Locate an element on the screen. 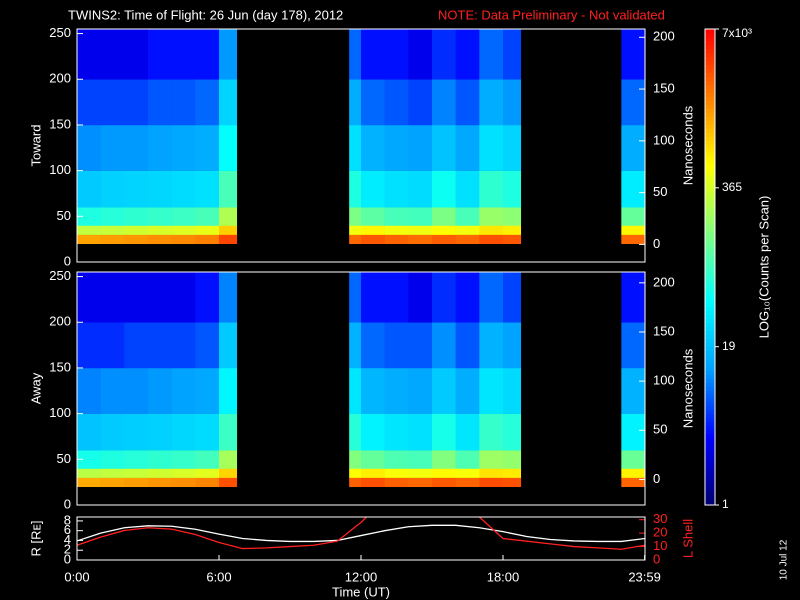  y2-axis-label: L Shell is located at coordinates (687, 538).